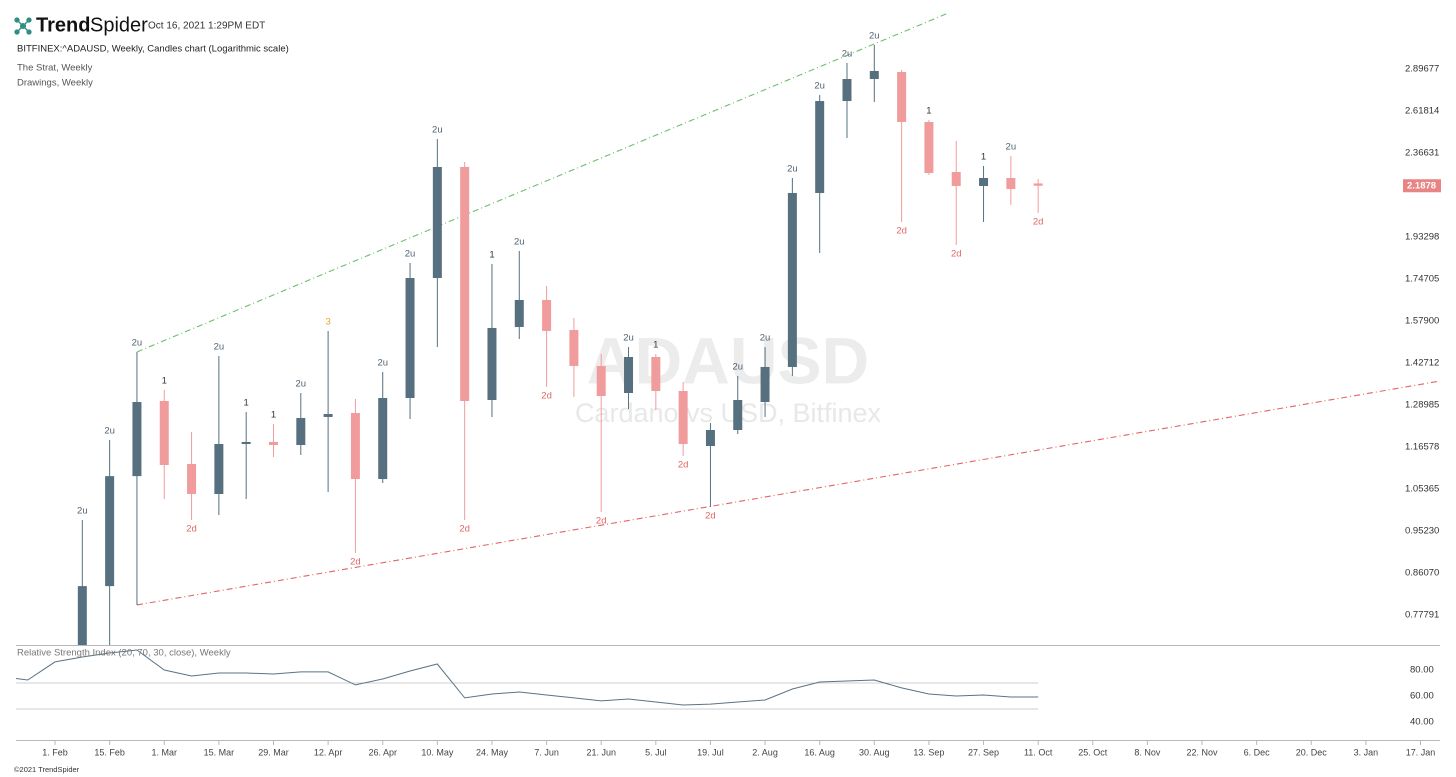 The image size is (1456, 777). Describe the element at coordinates (219, 752) in the screenshot. I see `x-tick-label: 15. Mar` at that location.